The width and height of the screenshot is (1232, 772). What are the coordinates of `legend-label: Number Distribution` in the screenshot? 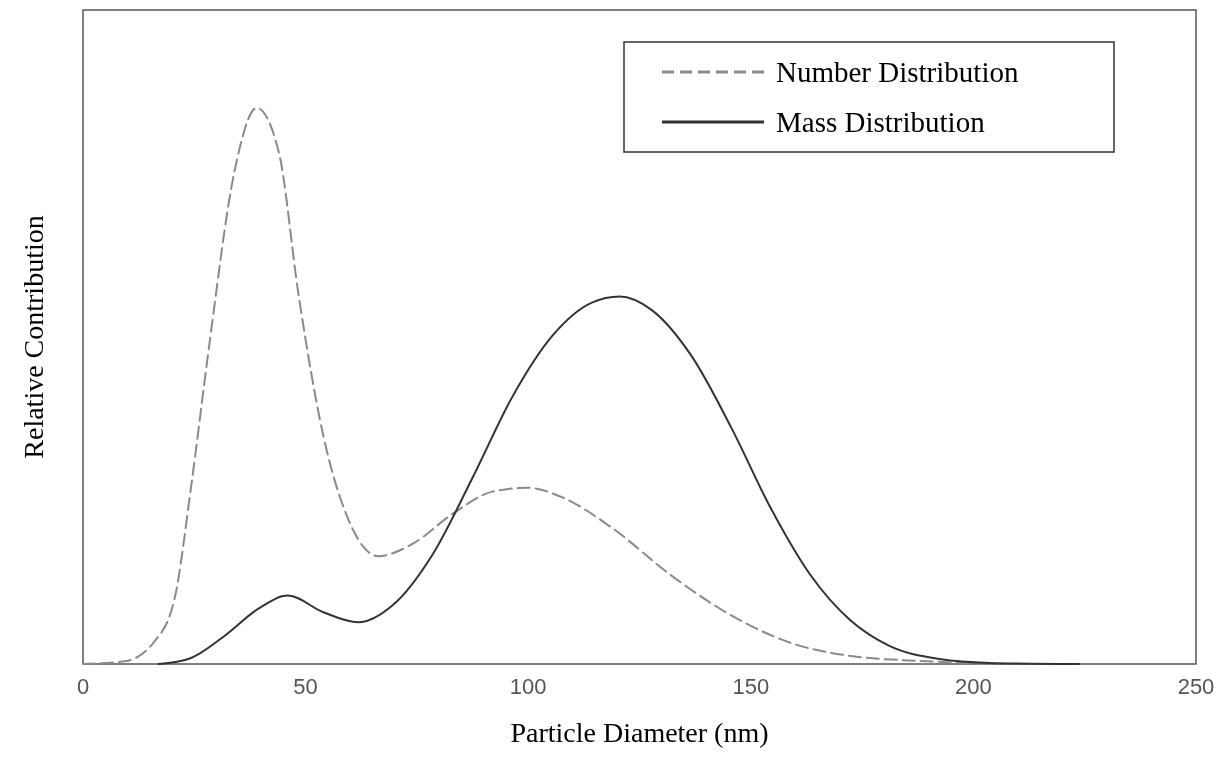 It's located at (897, 72).